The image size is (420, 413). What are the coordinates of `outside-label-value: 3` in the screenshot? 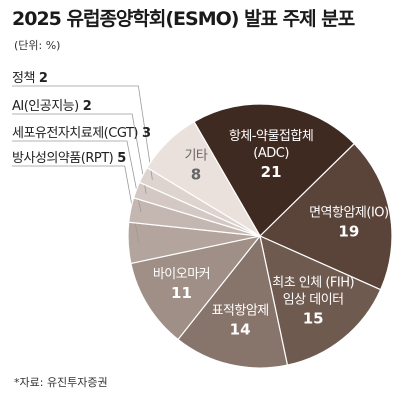 It's located at (146, 133).